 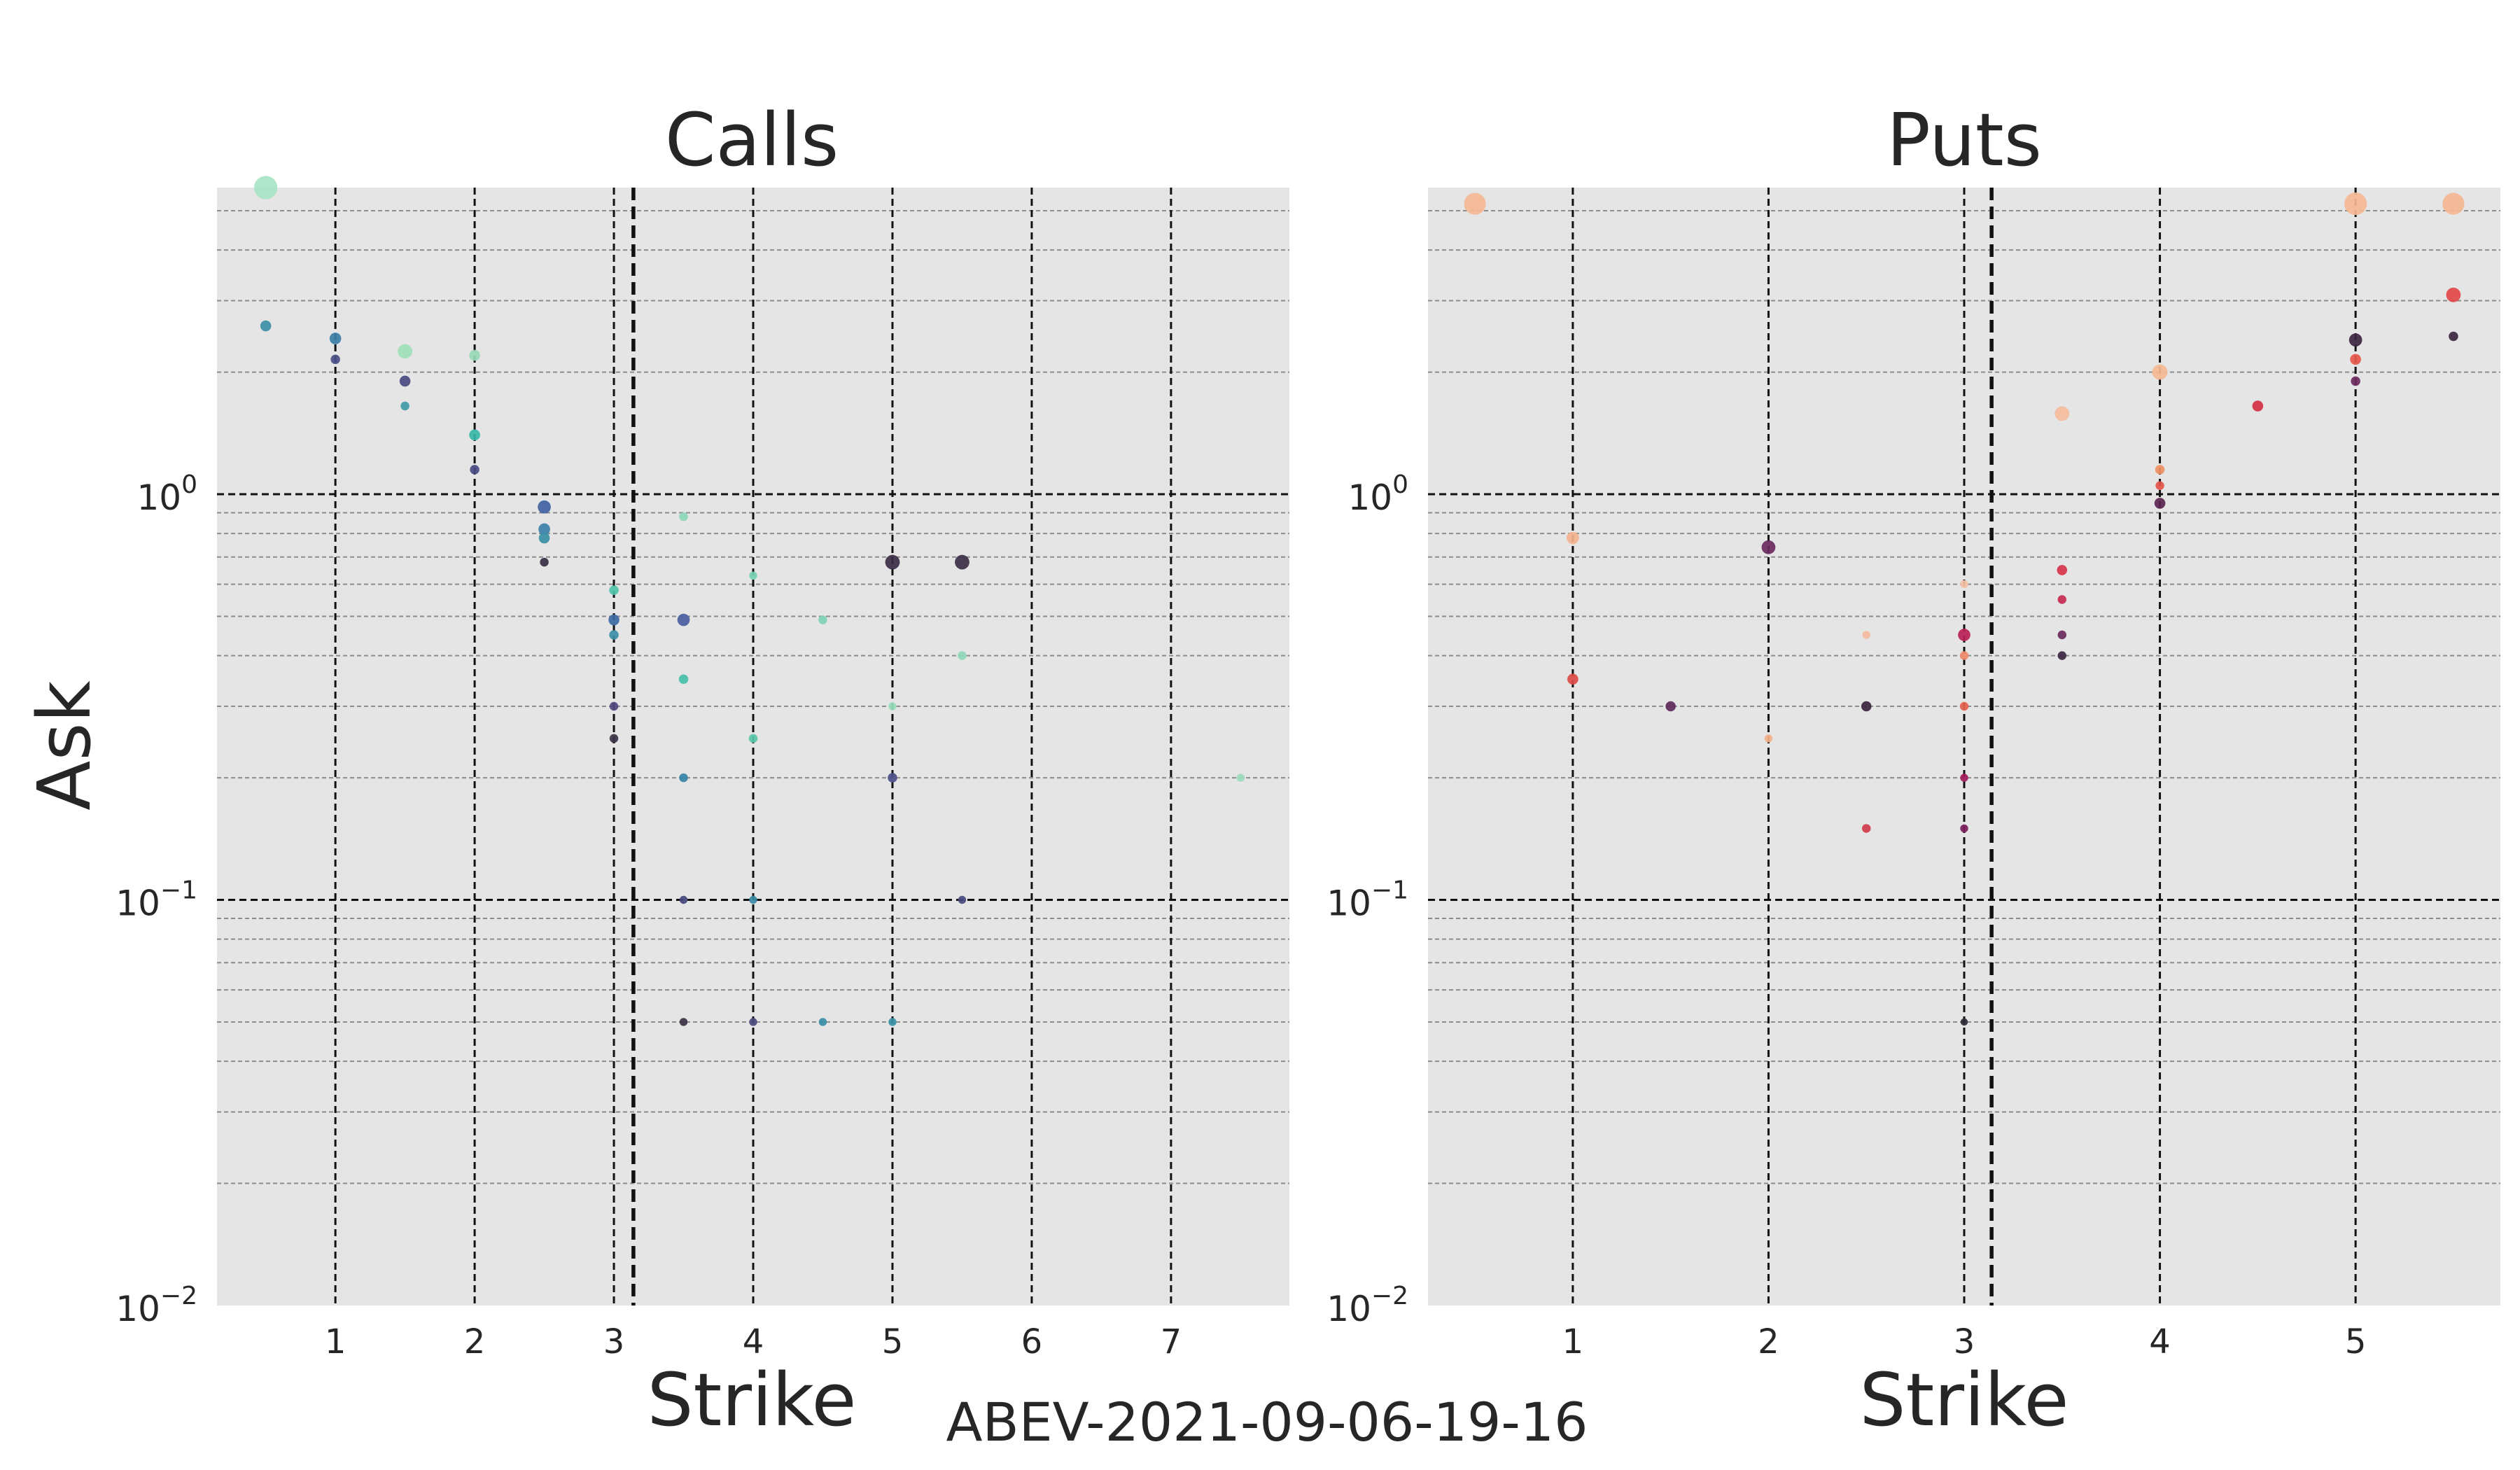 What do you see at coordinates (1171, 1342) in the screenshot?
I see `calls-x-tick-label: 7` at bounding box center [1171, 1342].